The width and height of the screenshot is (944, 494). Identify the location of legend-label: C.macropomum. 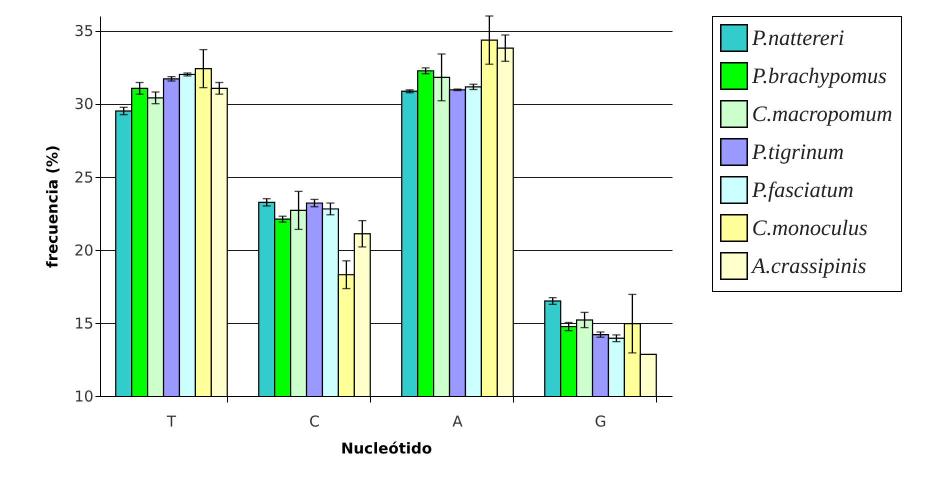
(822, 113).